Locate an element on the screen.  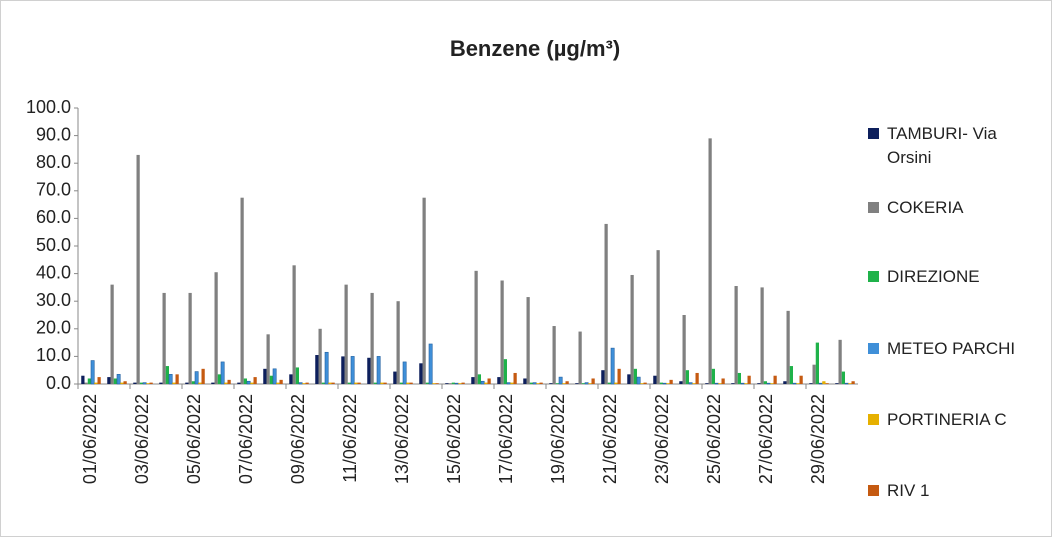
legend-label: TAMBURI- Via Orsini is located at coordinates (942, 145).